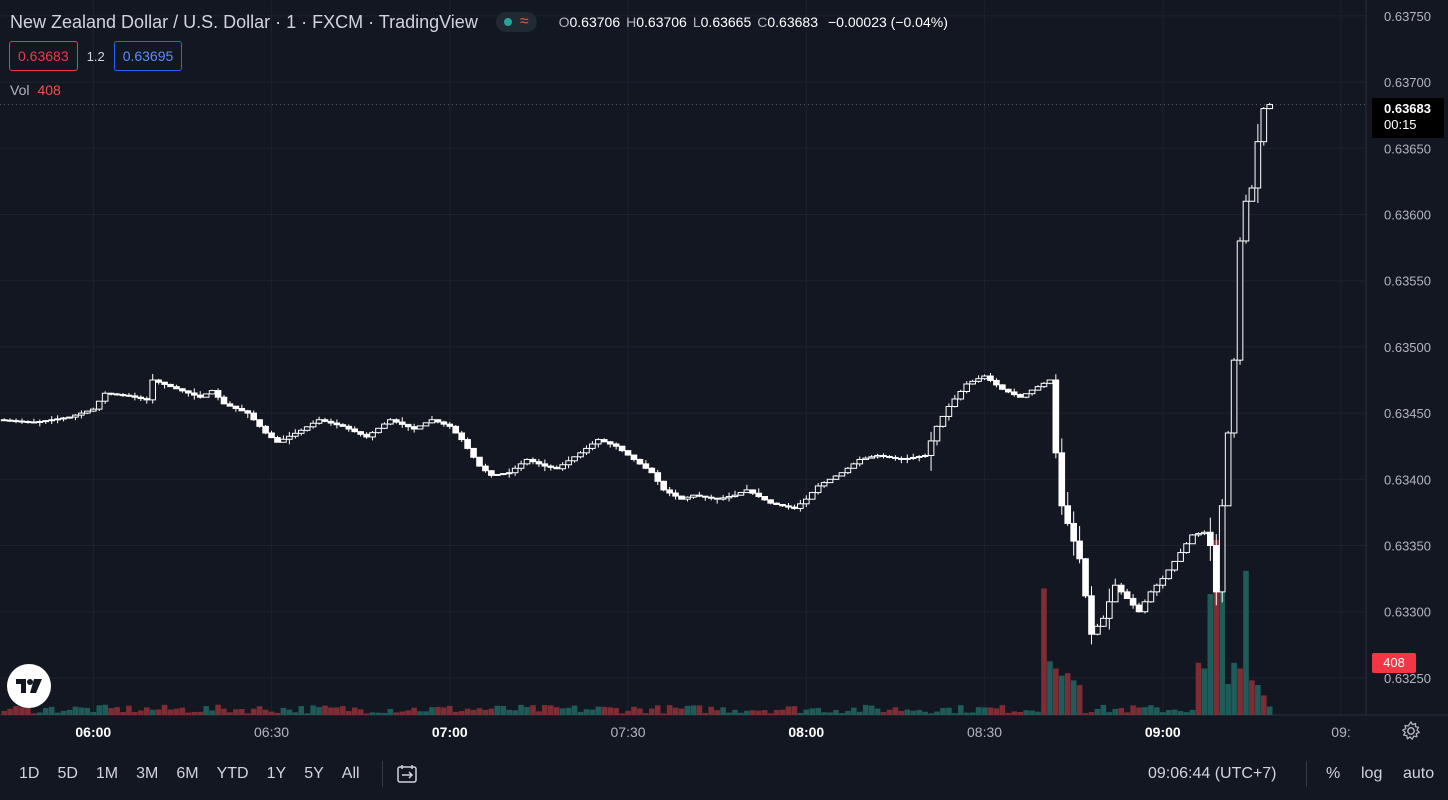  I want to click on range-1d-button: 1D, so click(29, 773).